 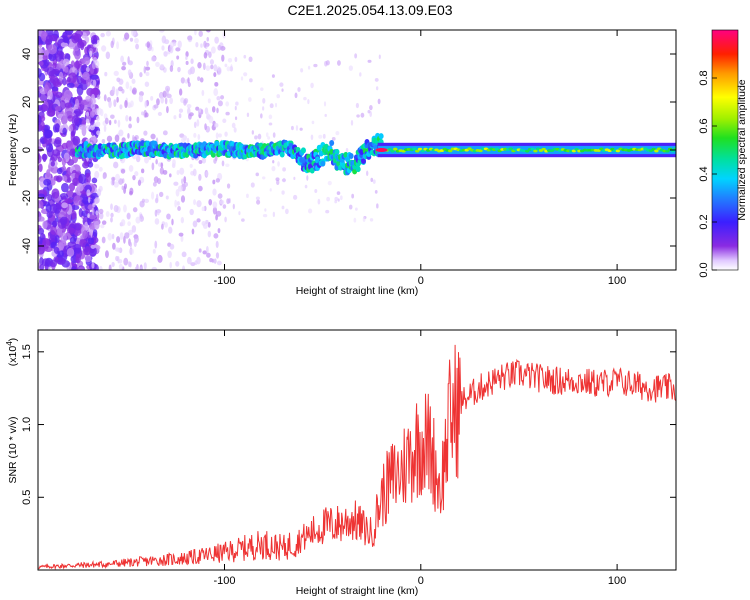 What do you see at coordinates (704, 77) in the screenshot?
I see `colorbar-tick-label: 0.8` at bounding box center [704, 77].